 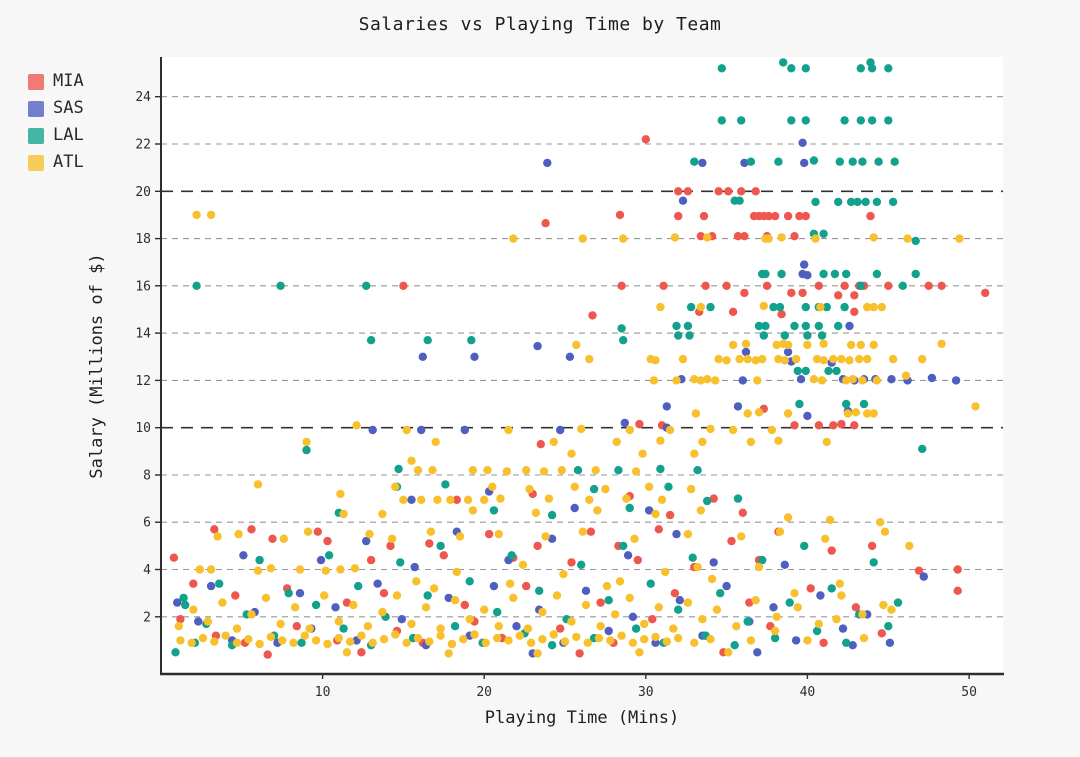 I want to click on legend-item-lal: LAL, so click(x=56, y=135).